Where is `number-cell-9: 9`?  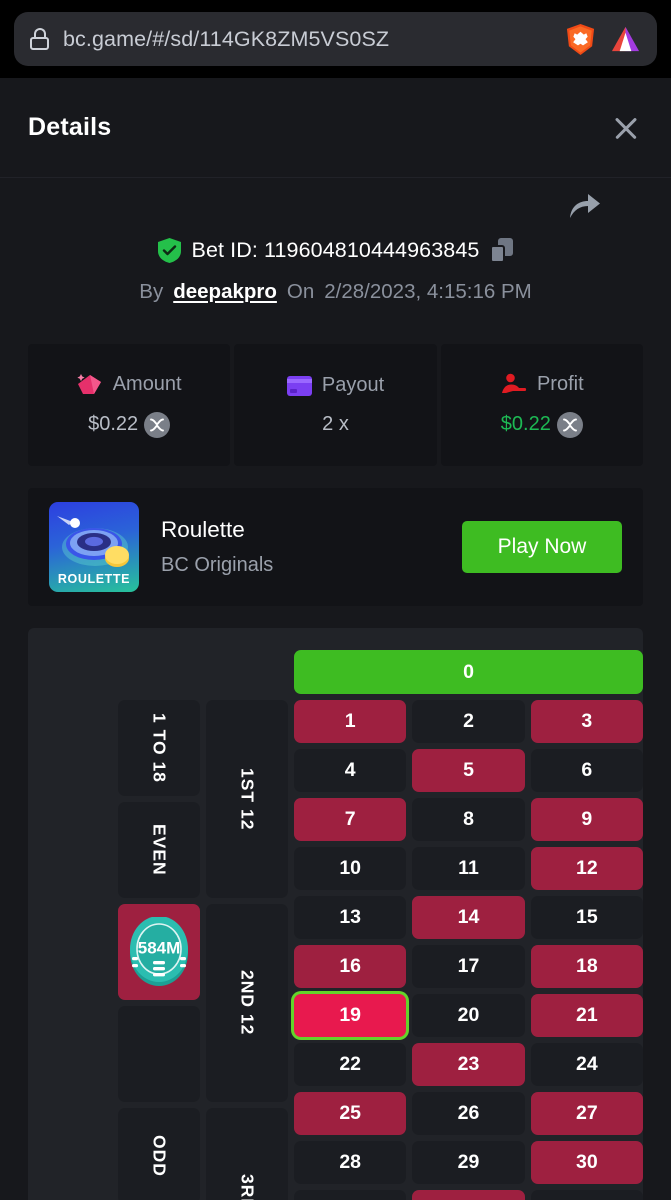
number-cell-9: 9 is located at coordinates (586, 819).